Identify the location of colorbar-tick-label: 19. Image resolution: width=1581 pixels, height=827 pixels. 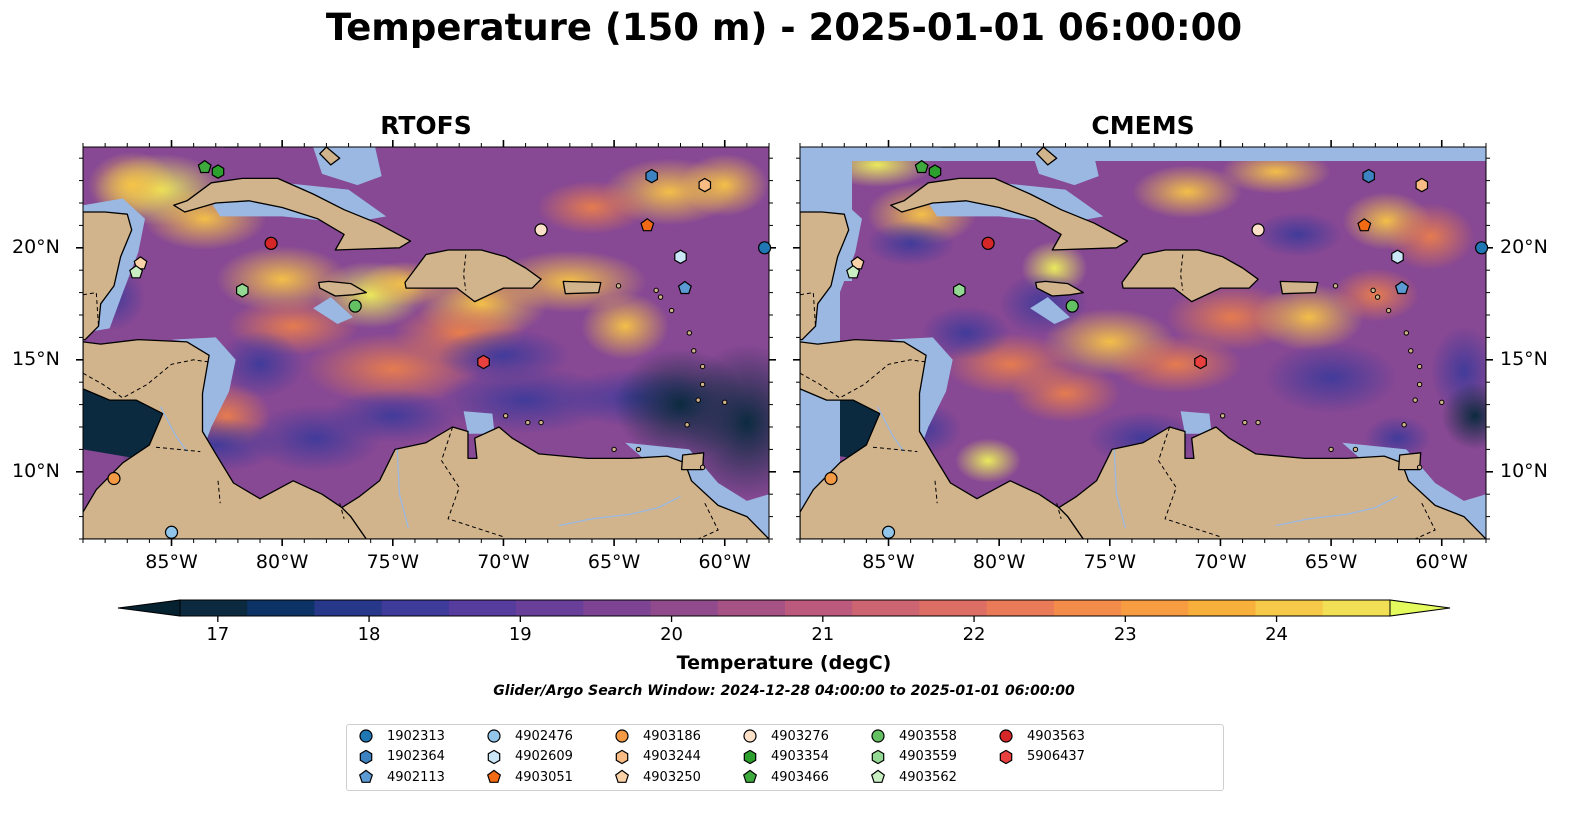
(520, 634).